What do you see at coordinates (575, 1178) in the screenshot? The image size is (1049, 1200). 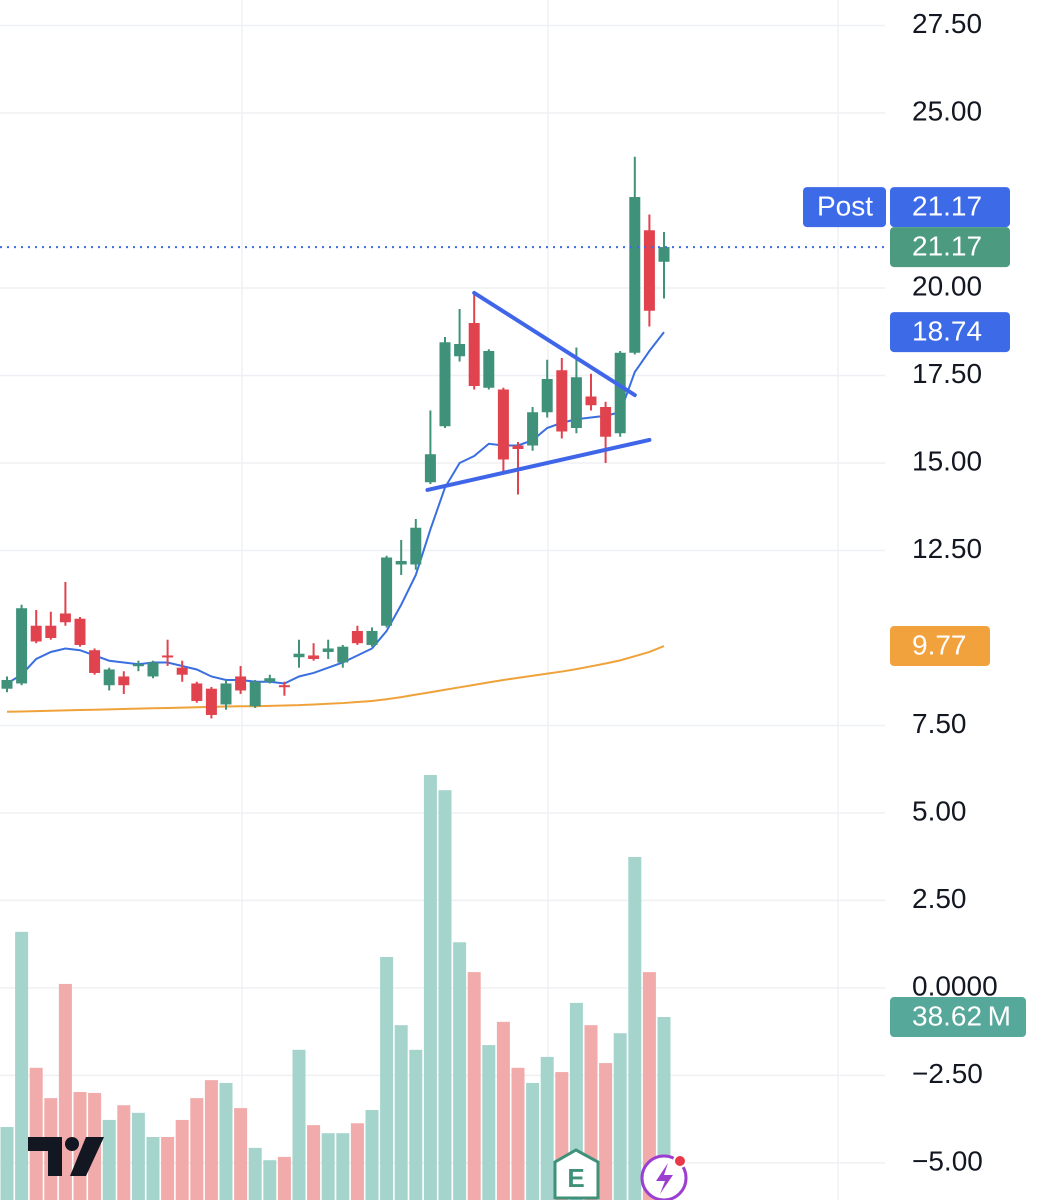 I see `earnings-label: E` at bounding box center [575, 1178].